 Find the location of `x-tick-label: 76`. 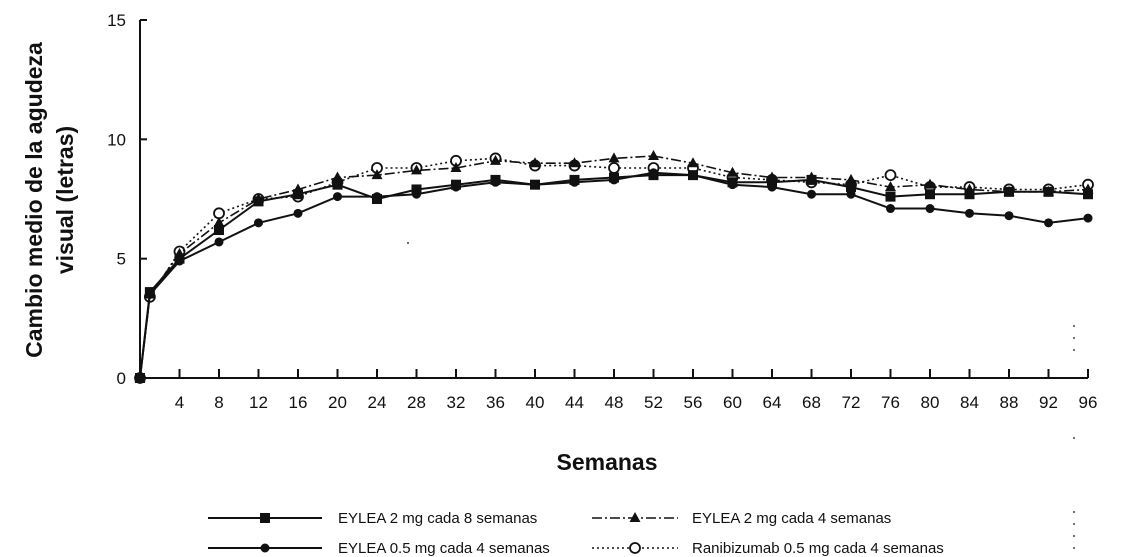

x-tick-label: 76 is located at coordinates (890, 402).